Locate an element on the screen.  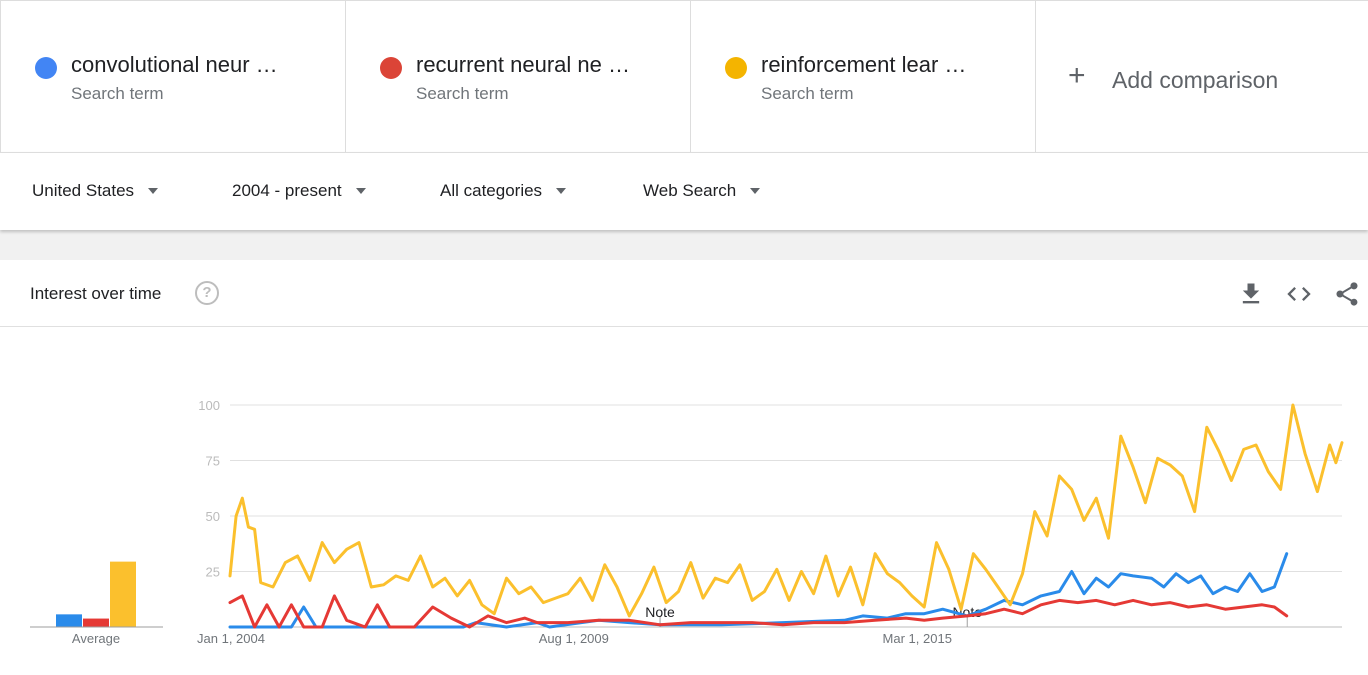
region-value: United States is located at coordinates (83, 190).